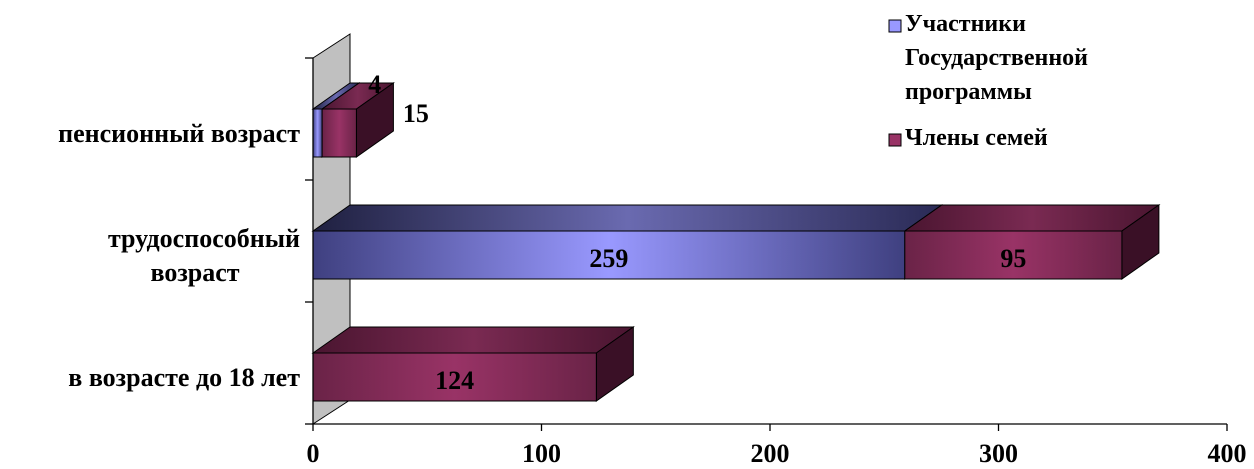  I want to click on legend-label: Участники, so click(965, 24).